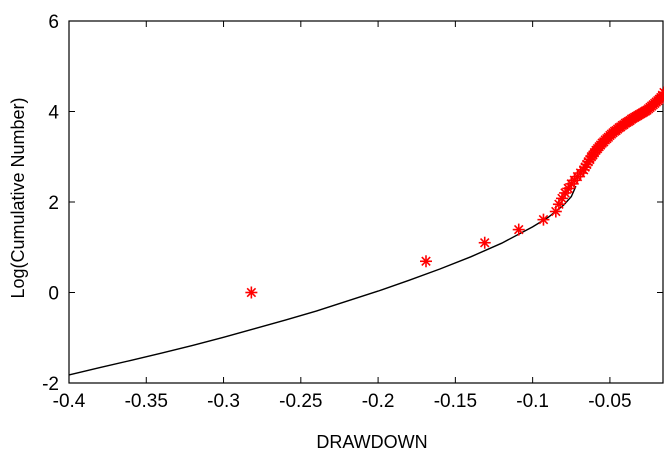 The width and height of the screenshot is (664, 455). What do you see at coordinates (223, 401) in the screenshot?
I see `x-tick-label: -0.3` at bounding box center [223, 401].